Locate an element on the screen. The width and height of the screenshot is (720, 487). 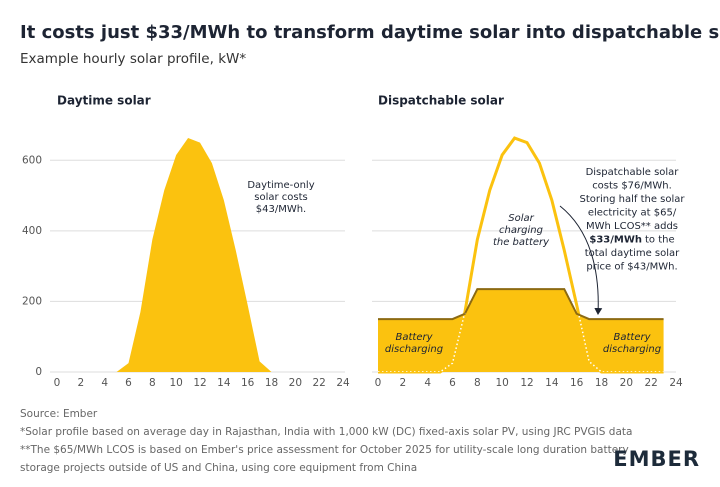
footnote: Source: Ember is located at coordinates (59, 414).